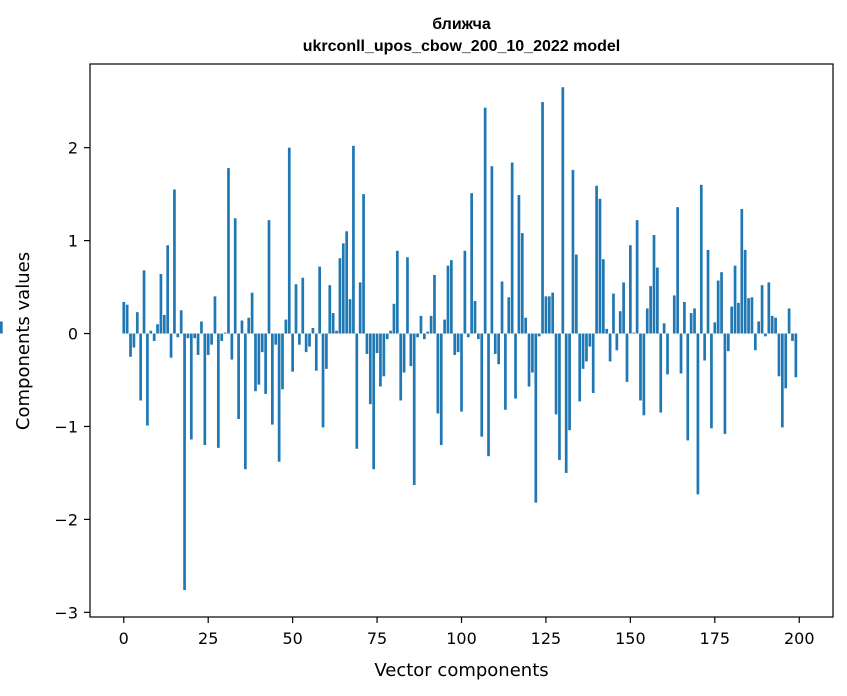  Describe the element at coordinates (630, 638) in the screenshot. I see `x-tick-label: 150` at that location.